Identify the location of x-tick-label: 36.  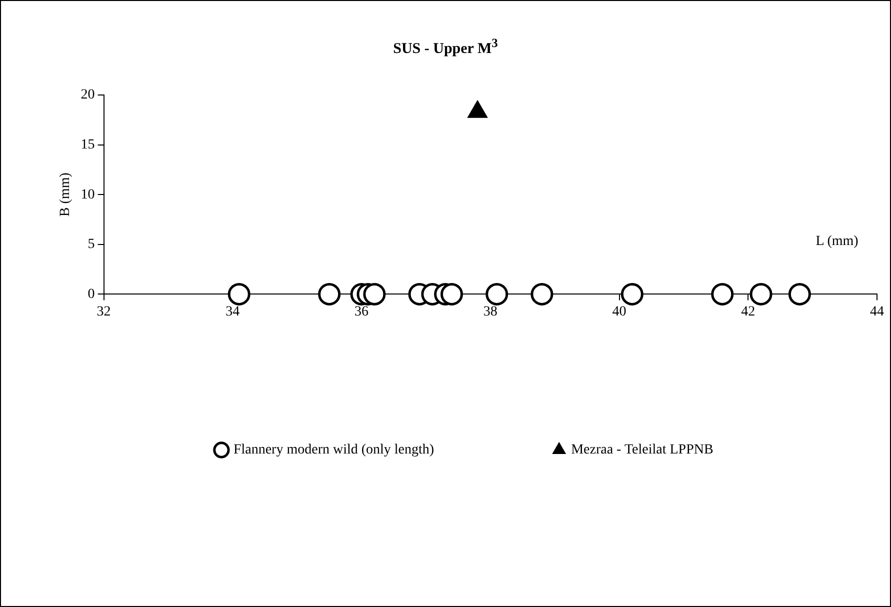
(361, 312).